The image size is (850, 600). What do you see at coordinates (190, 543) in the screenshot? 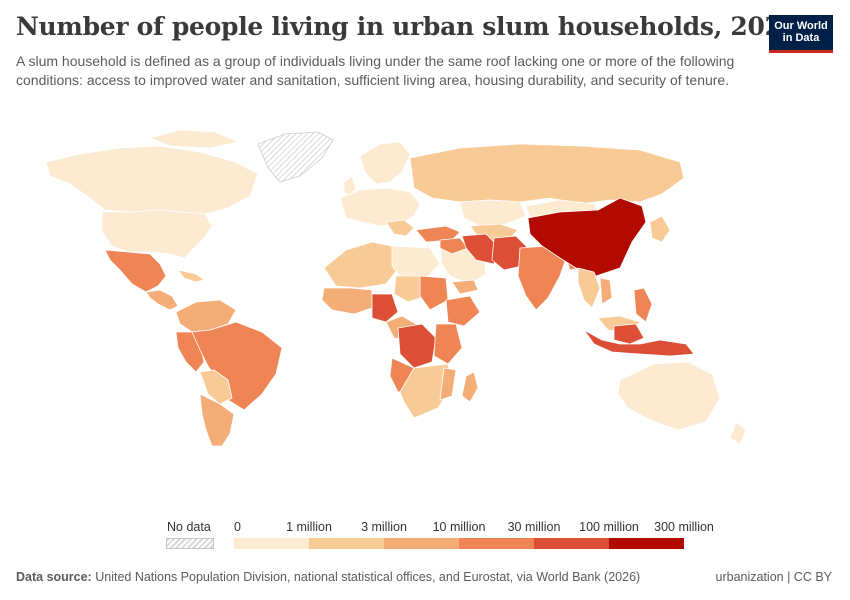
I see `legend-no-data-swatch` at bounding box center [190, 543].